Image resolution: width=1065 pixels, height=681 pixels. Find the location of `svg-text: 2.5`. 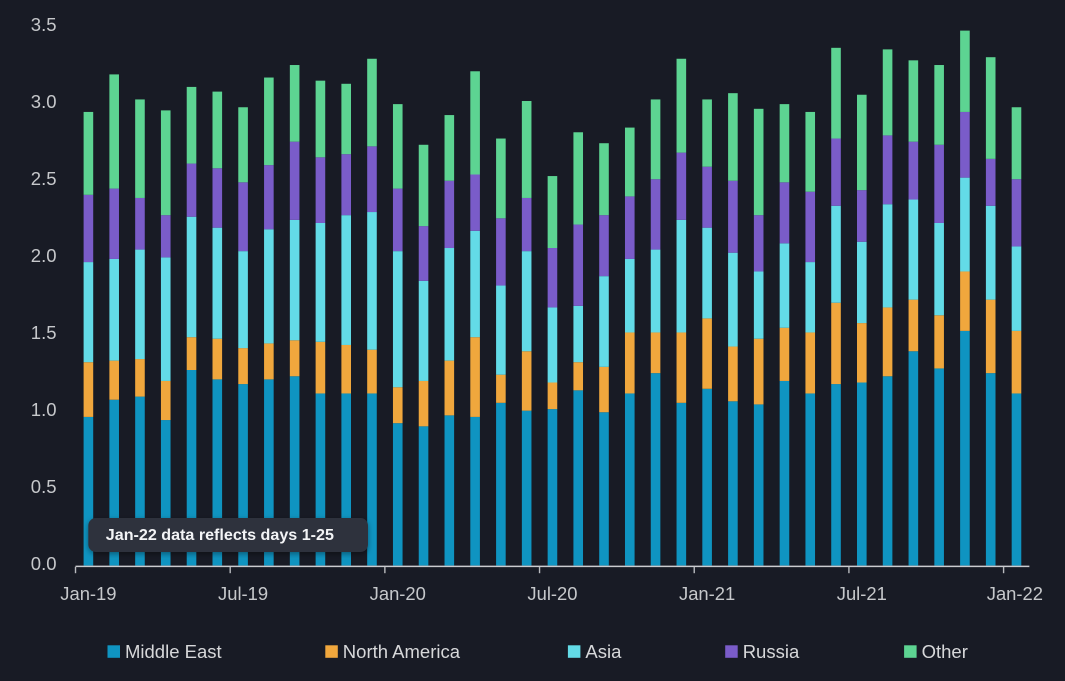

svg-text: 2.5 is located at coordinates (44, 178).